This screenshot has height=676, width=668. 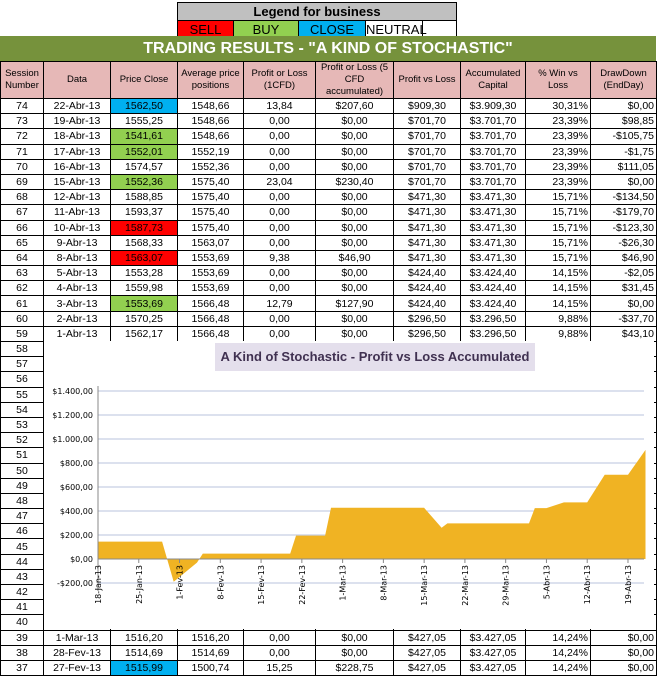 I want to click on y-tick-label: $800,00, so click(x=76, y=463).